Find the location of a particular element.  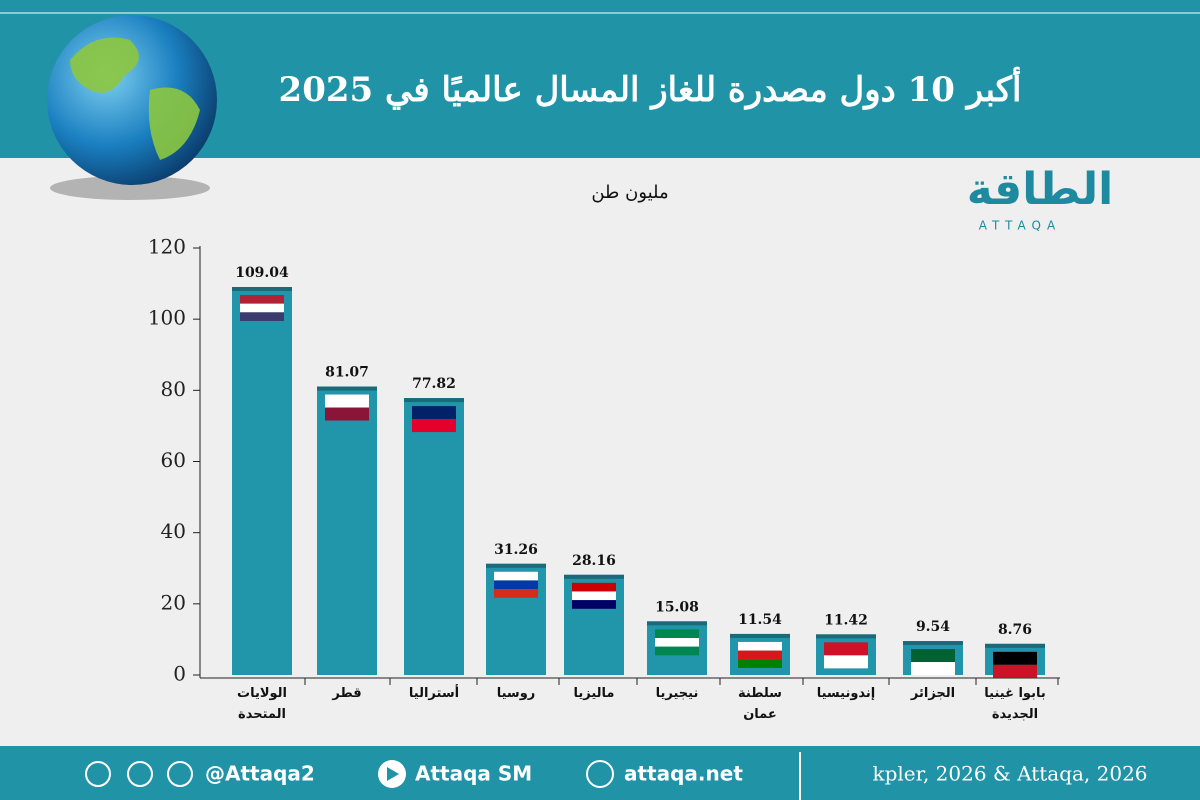

value-label: 77.82 is located at coordinates (434, 384).